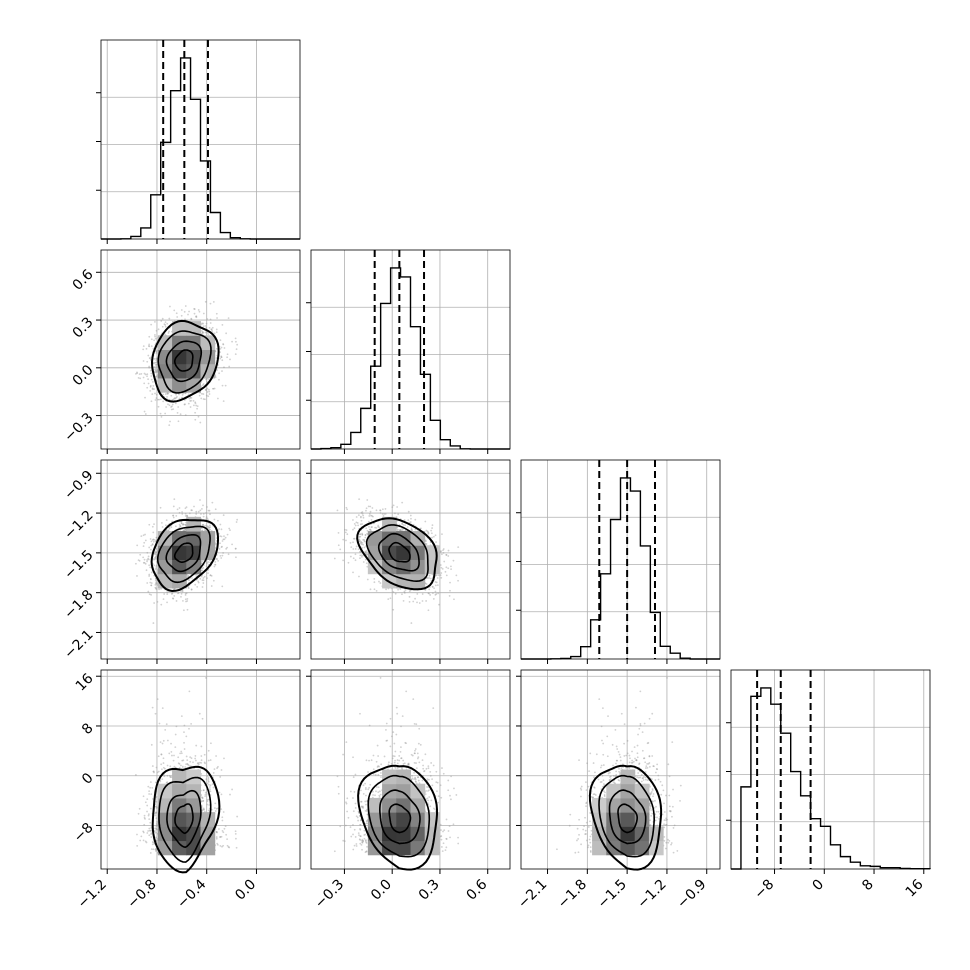 The width and height of the screenshot is (970, 970). I want to click on scatter-point-1-0-1974, so click(237, 344).